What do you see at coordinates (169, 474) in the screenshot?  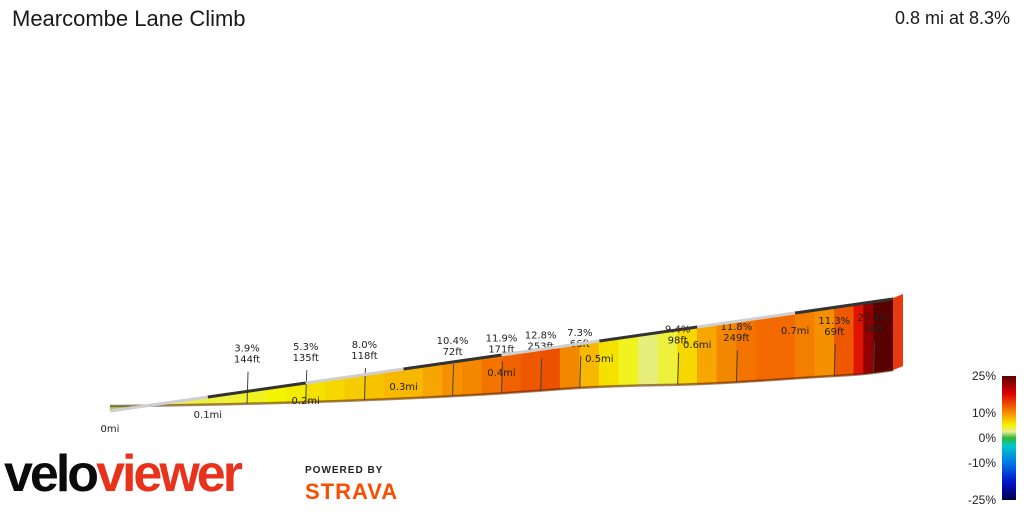 I see `logo-viewer: viewer` at bounding box center [169, 474].